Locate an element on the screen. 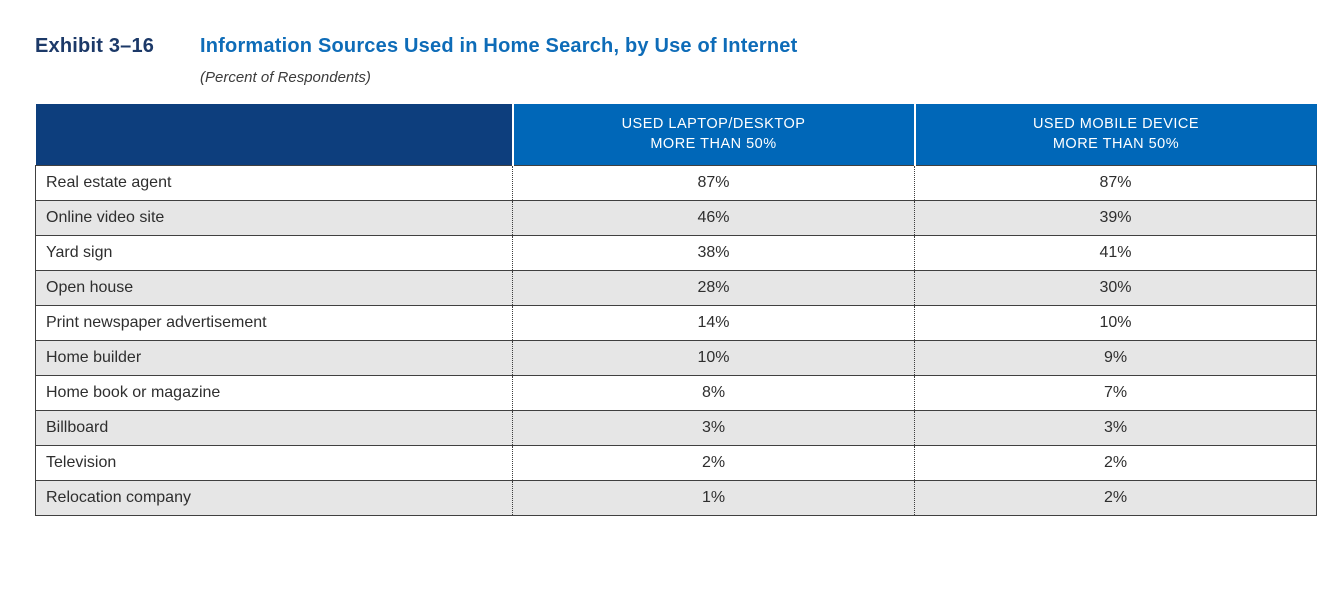  mobile-value: 87% is located at coordinates (1115, 182).